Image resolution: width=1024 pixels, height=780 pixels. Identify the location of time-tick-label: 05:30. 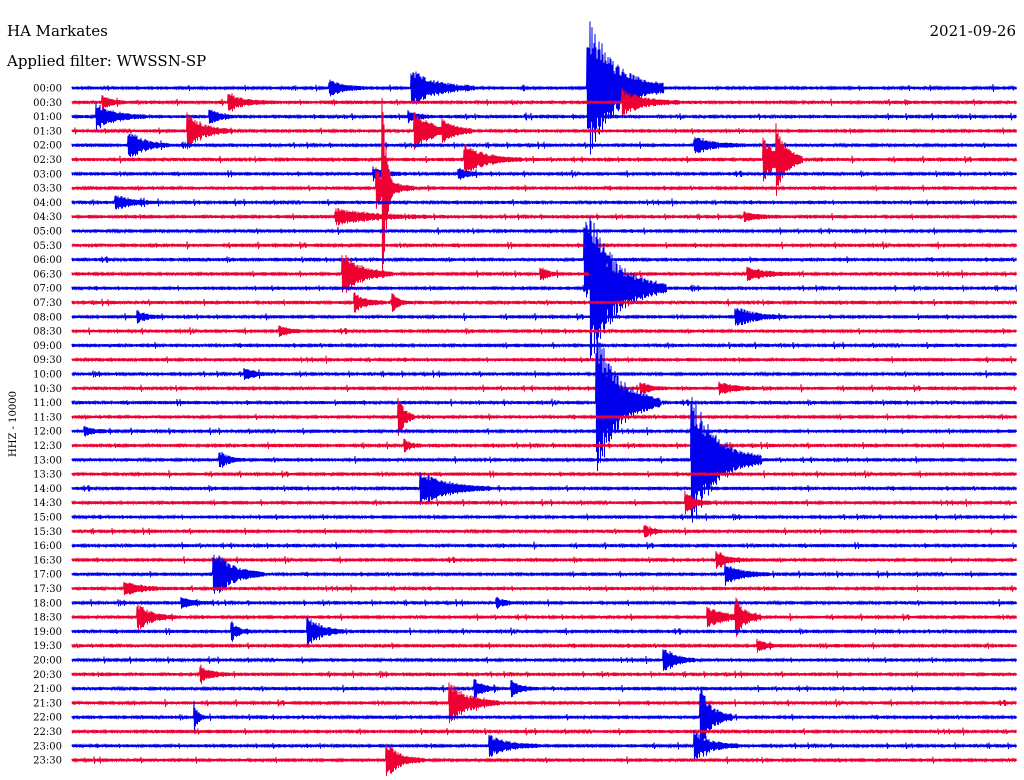
(47, 246).